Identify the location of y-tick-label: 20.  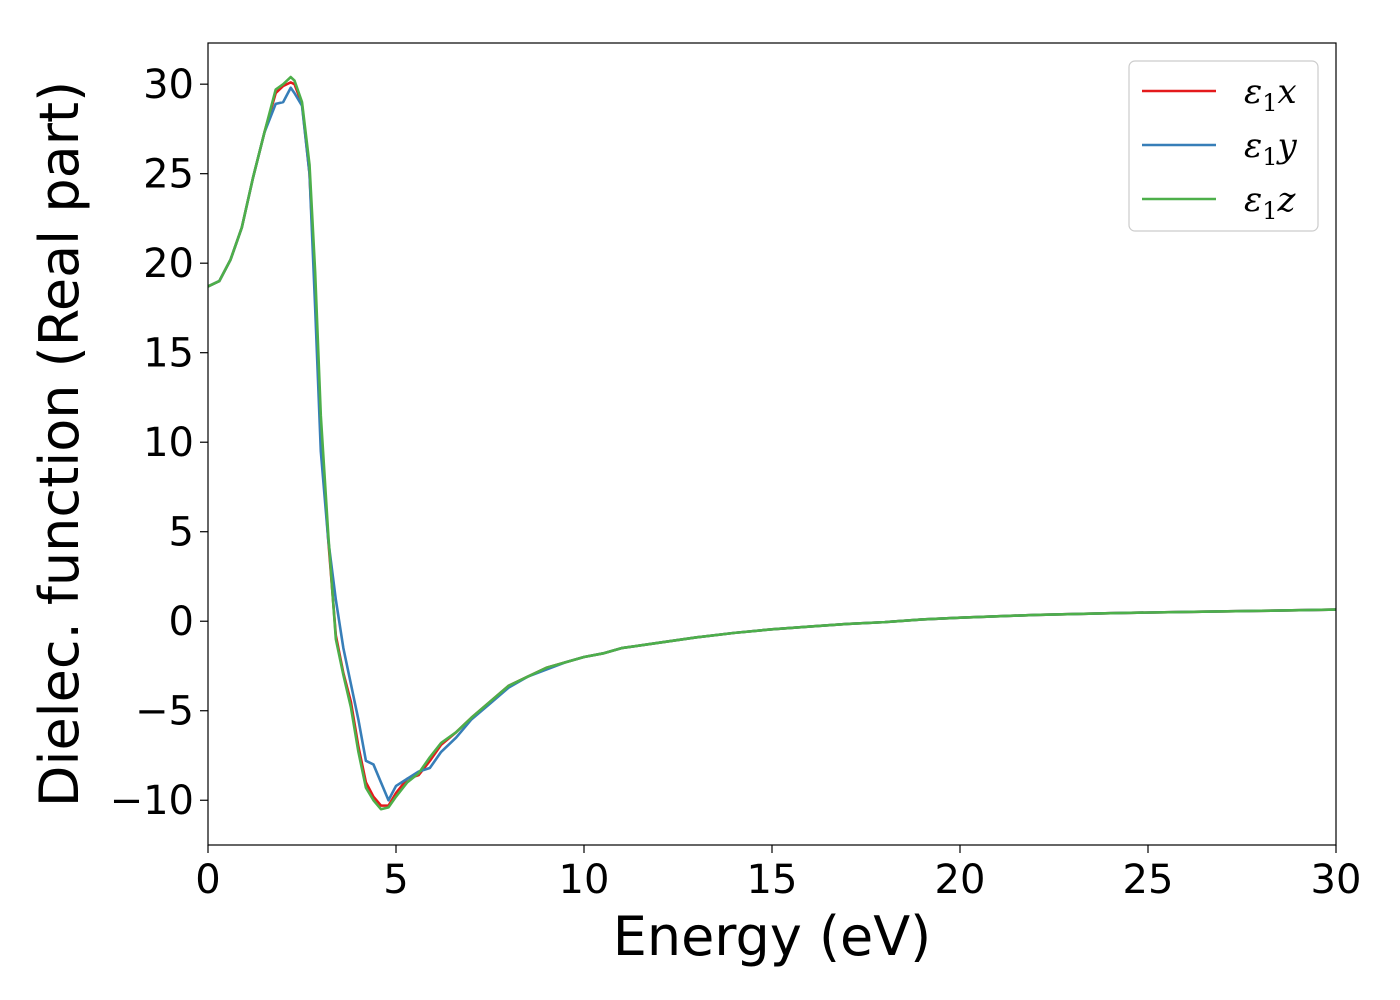
(168, 264).